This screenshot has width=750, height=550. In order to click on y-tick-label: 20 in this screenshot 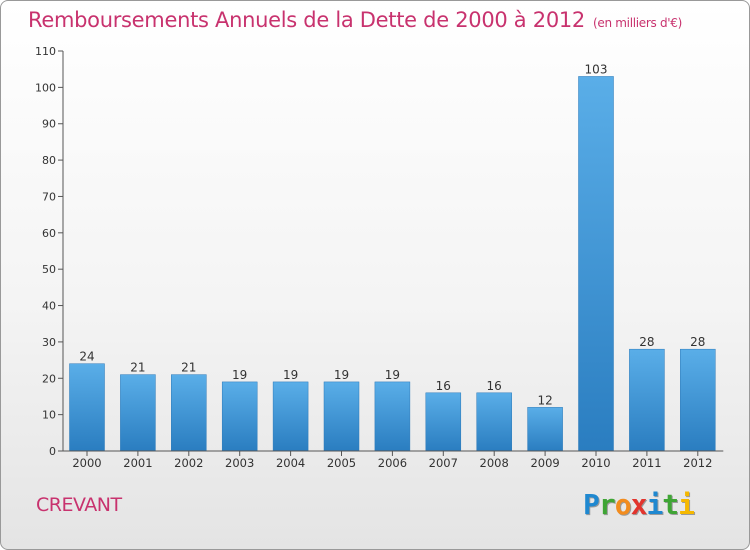, I will do `click(49, 378)`.